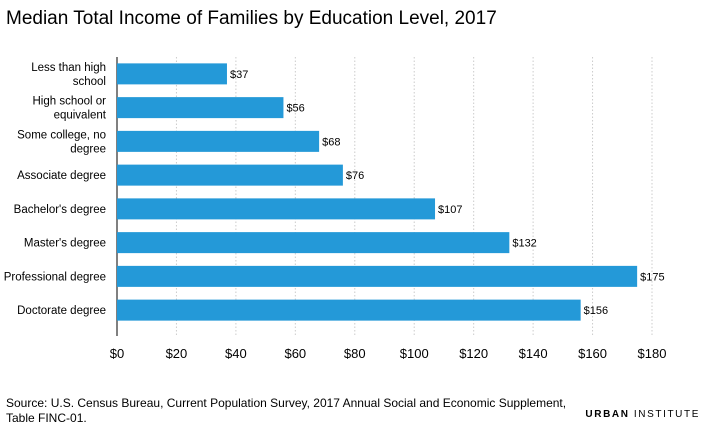 The height and width of the screenshot is (430, 710). Describe the element at coordinates (355, 353) in the screenshot. I see `x-tick-label: $80` at that location.